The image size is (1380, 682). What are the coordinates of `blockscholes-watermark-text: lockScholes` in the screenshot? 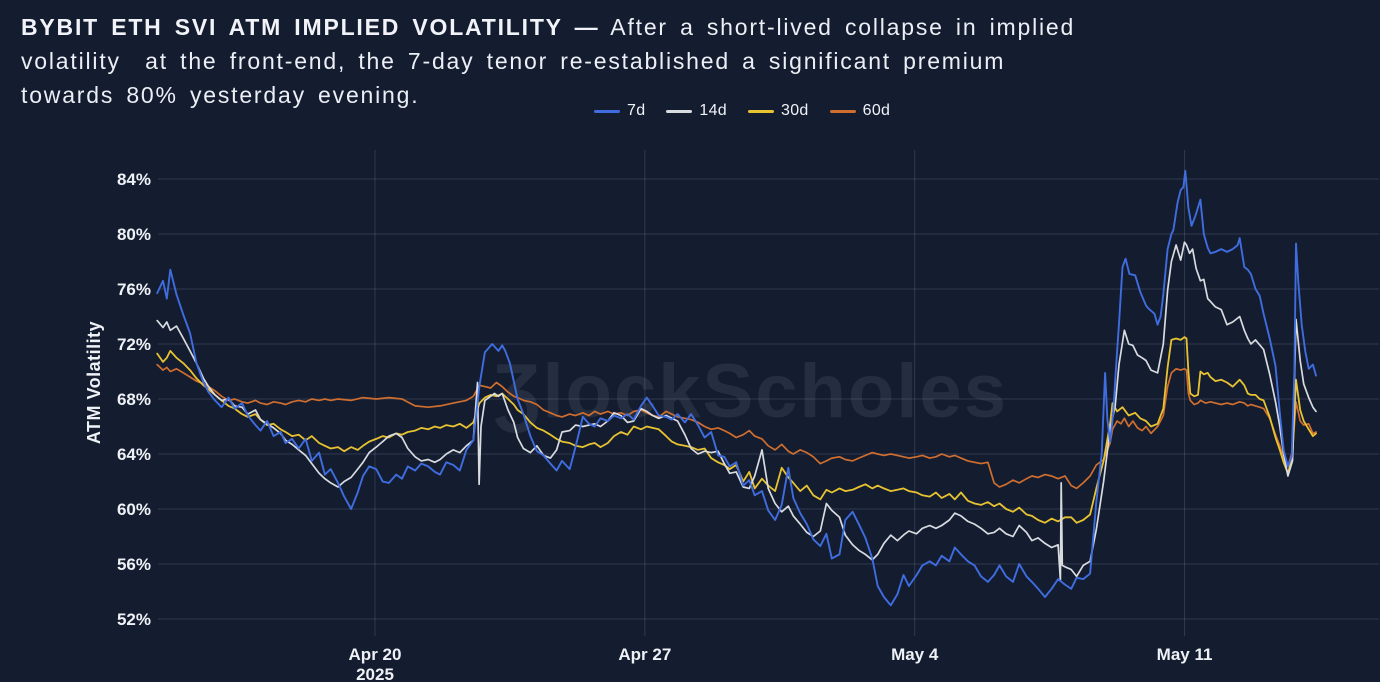 It's located at (775, 391).